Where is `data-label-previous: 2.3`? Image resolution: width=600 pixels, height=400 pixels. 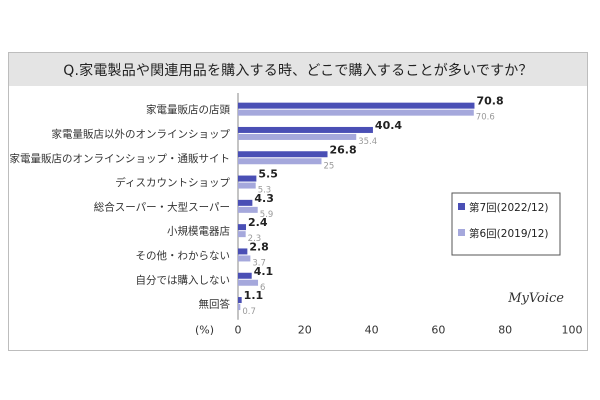
data-label-previous: 2.3 is located at coordinates (255, 239).